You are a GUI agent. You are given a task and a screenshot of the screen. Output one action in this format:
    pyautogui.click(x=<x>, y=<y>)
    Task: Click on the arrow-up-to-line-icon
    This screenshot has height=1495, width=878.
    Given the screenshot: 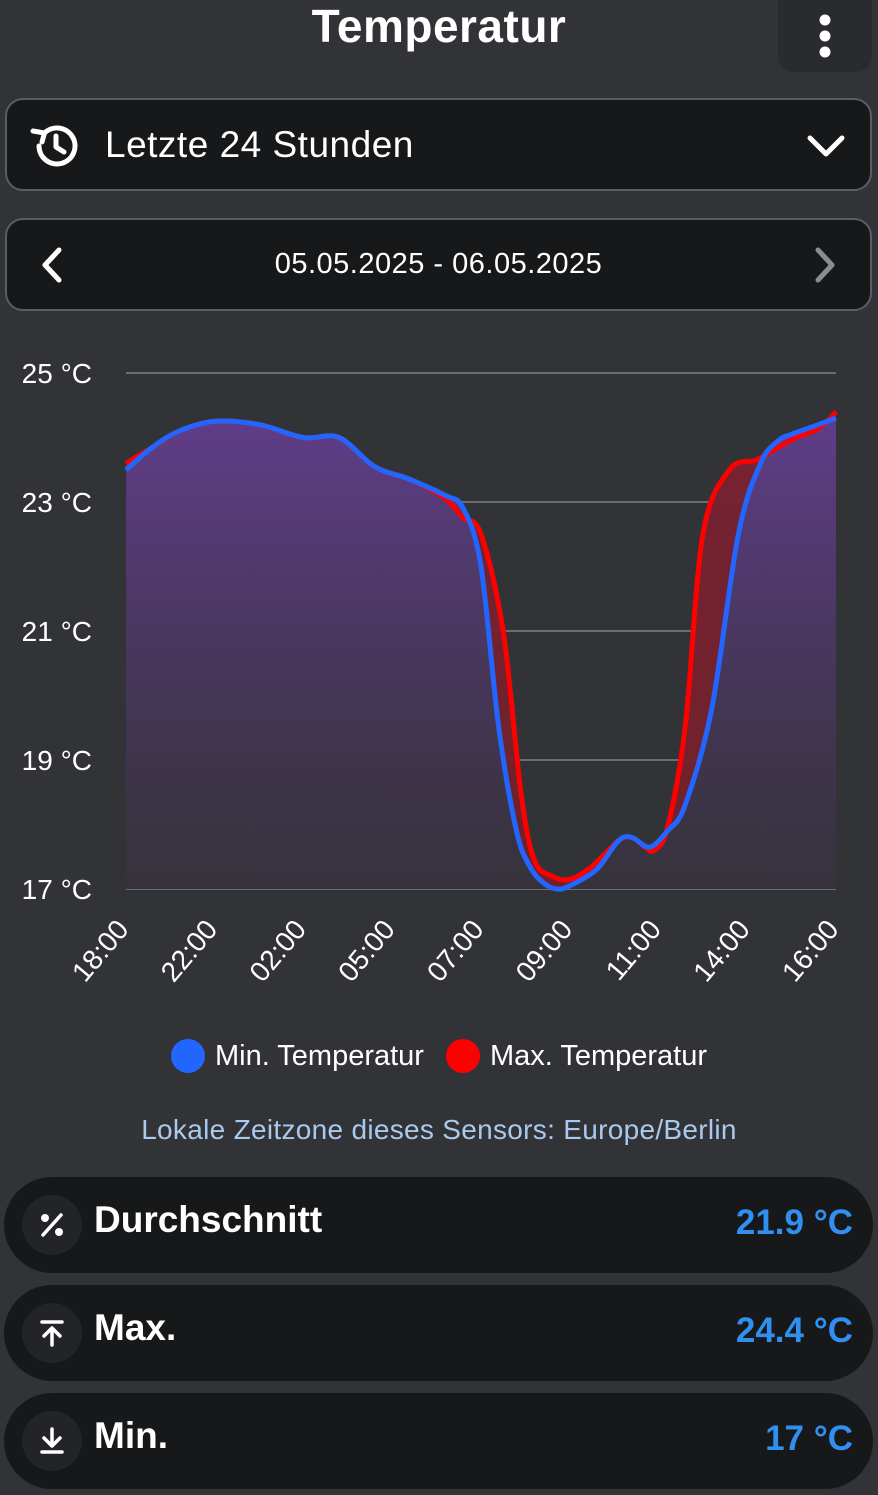 What is the action you would take?
    pyautogui.click(x=52, y=1333)
    